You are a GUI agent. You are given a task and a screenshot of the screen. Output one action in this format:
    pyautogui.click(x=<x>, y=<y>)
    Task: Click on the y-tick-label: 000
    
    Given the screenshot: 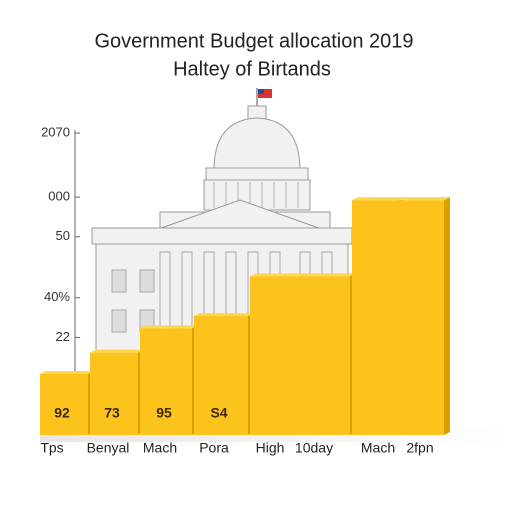 What is the action you would take?
    pyautogui.click(x=59, y=196)
    